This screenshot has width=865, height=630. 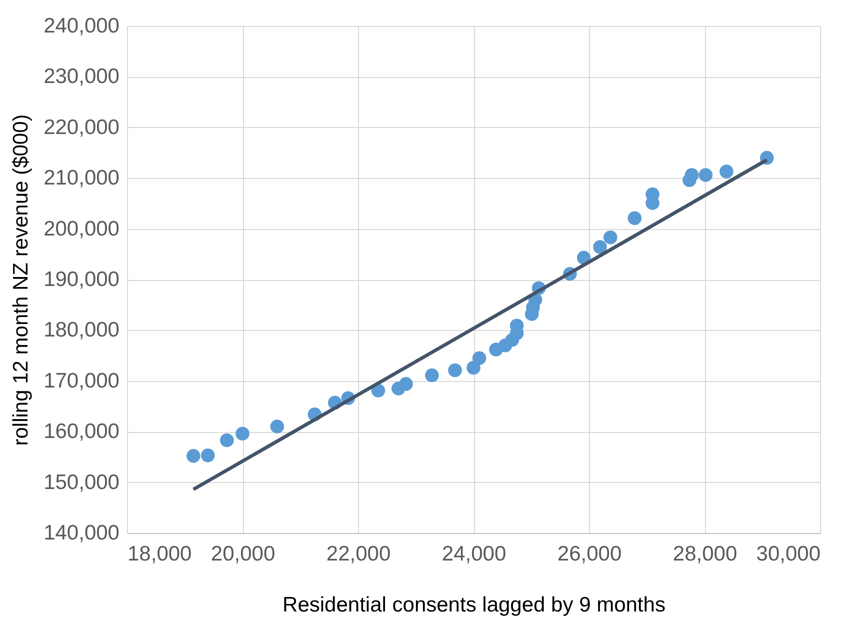 What do you see at coordinates (82, 482) in the screenshot?
I see `y-tick-label: 150,000` at bounding box center [82, 482].